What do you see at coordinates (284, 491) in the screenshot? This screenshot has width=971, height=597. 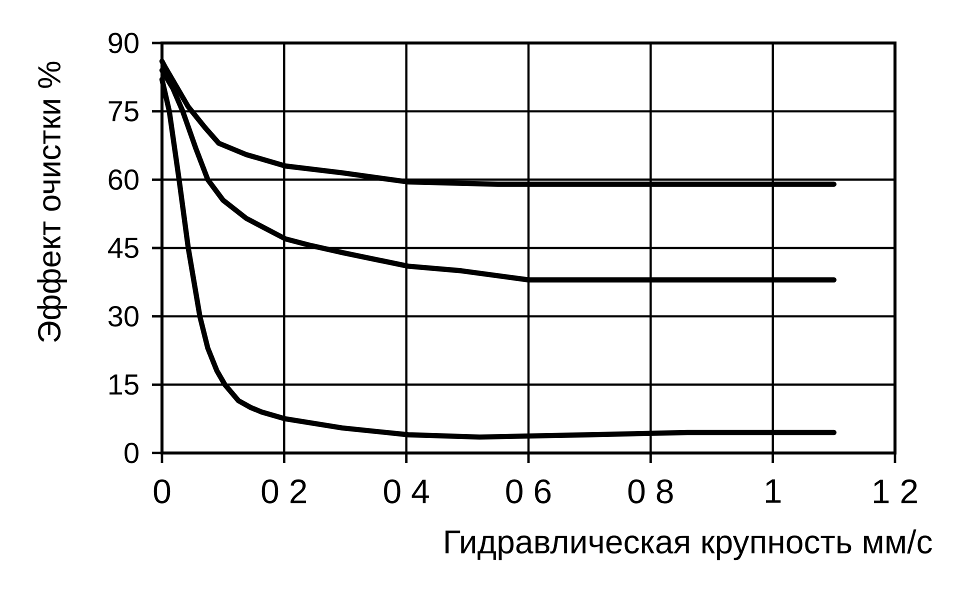 I see `x-tick-label: 0 2` at bounding box center [284, 491].